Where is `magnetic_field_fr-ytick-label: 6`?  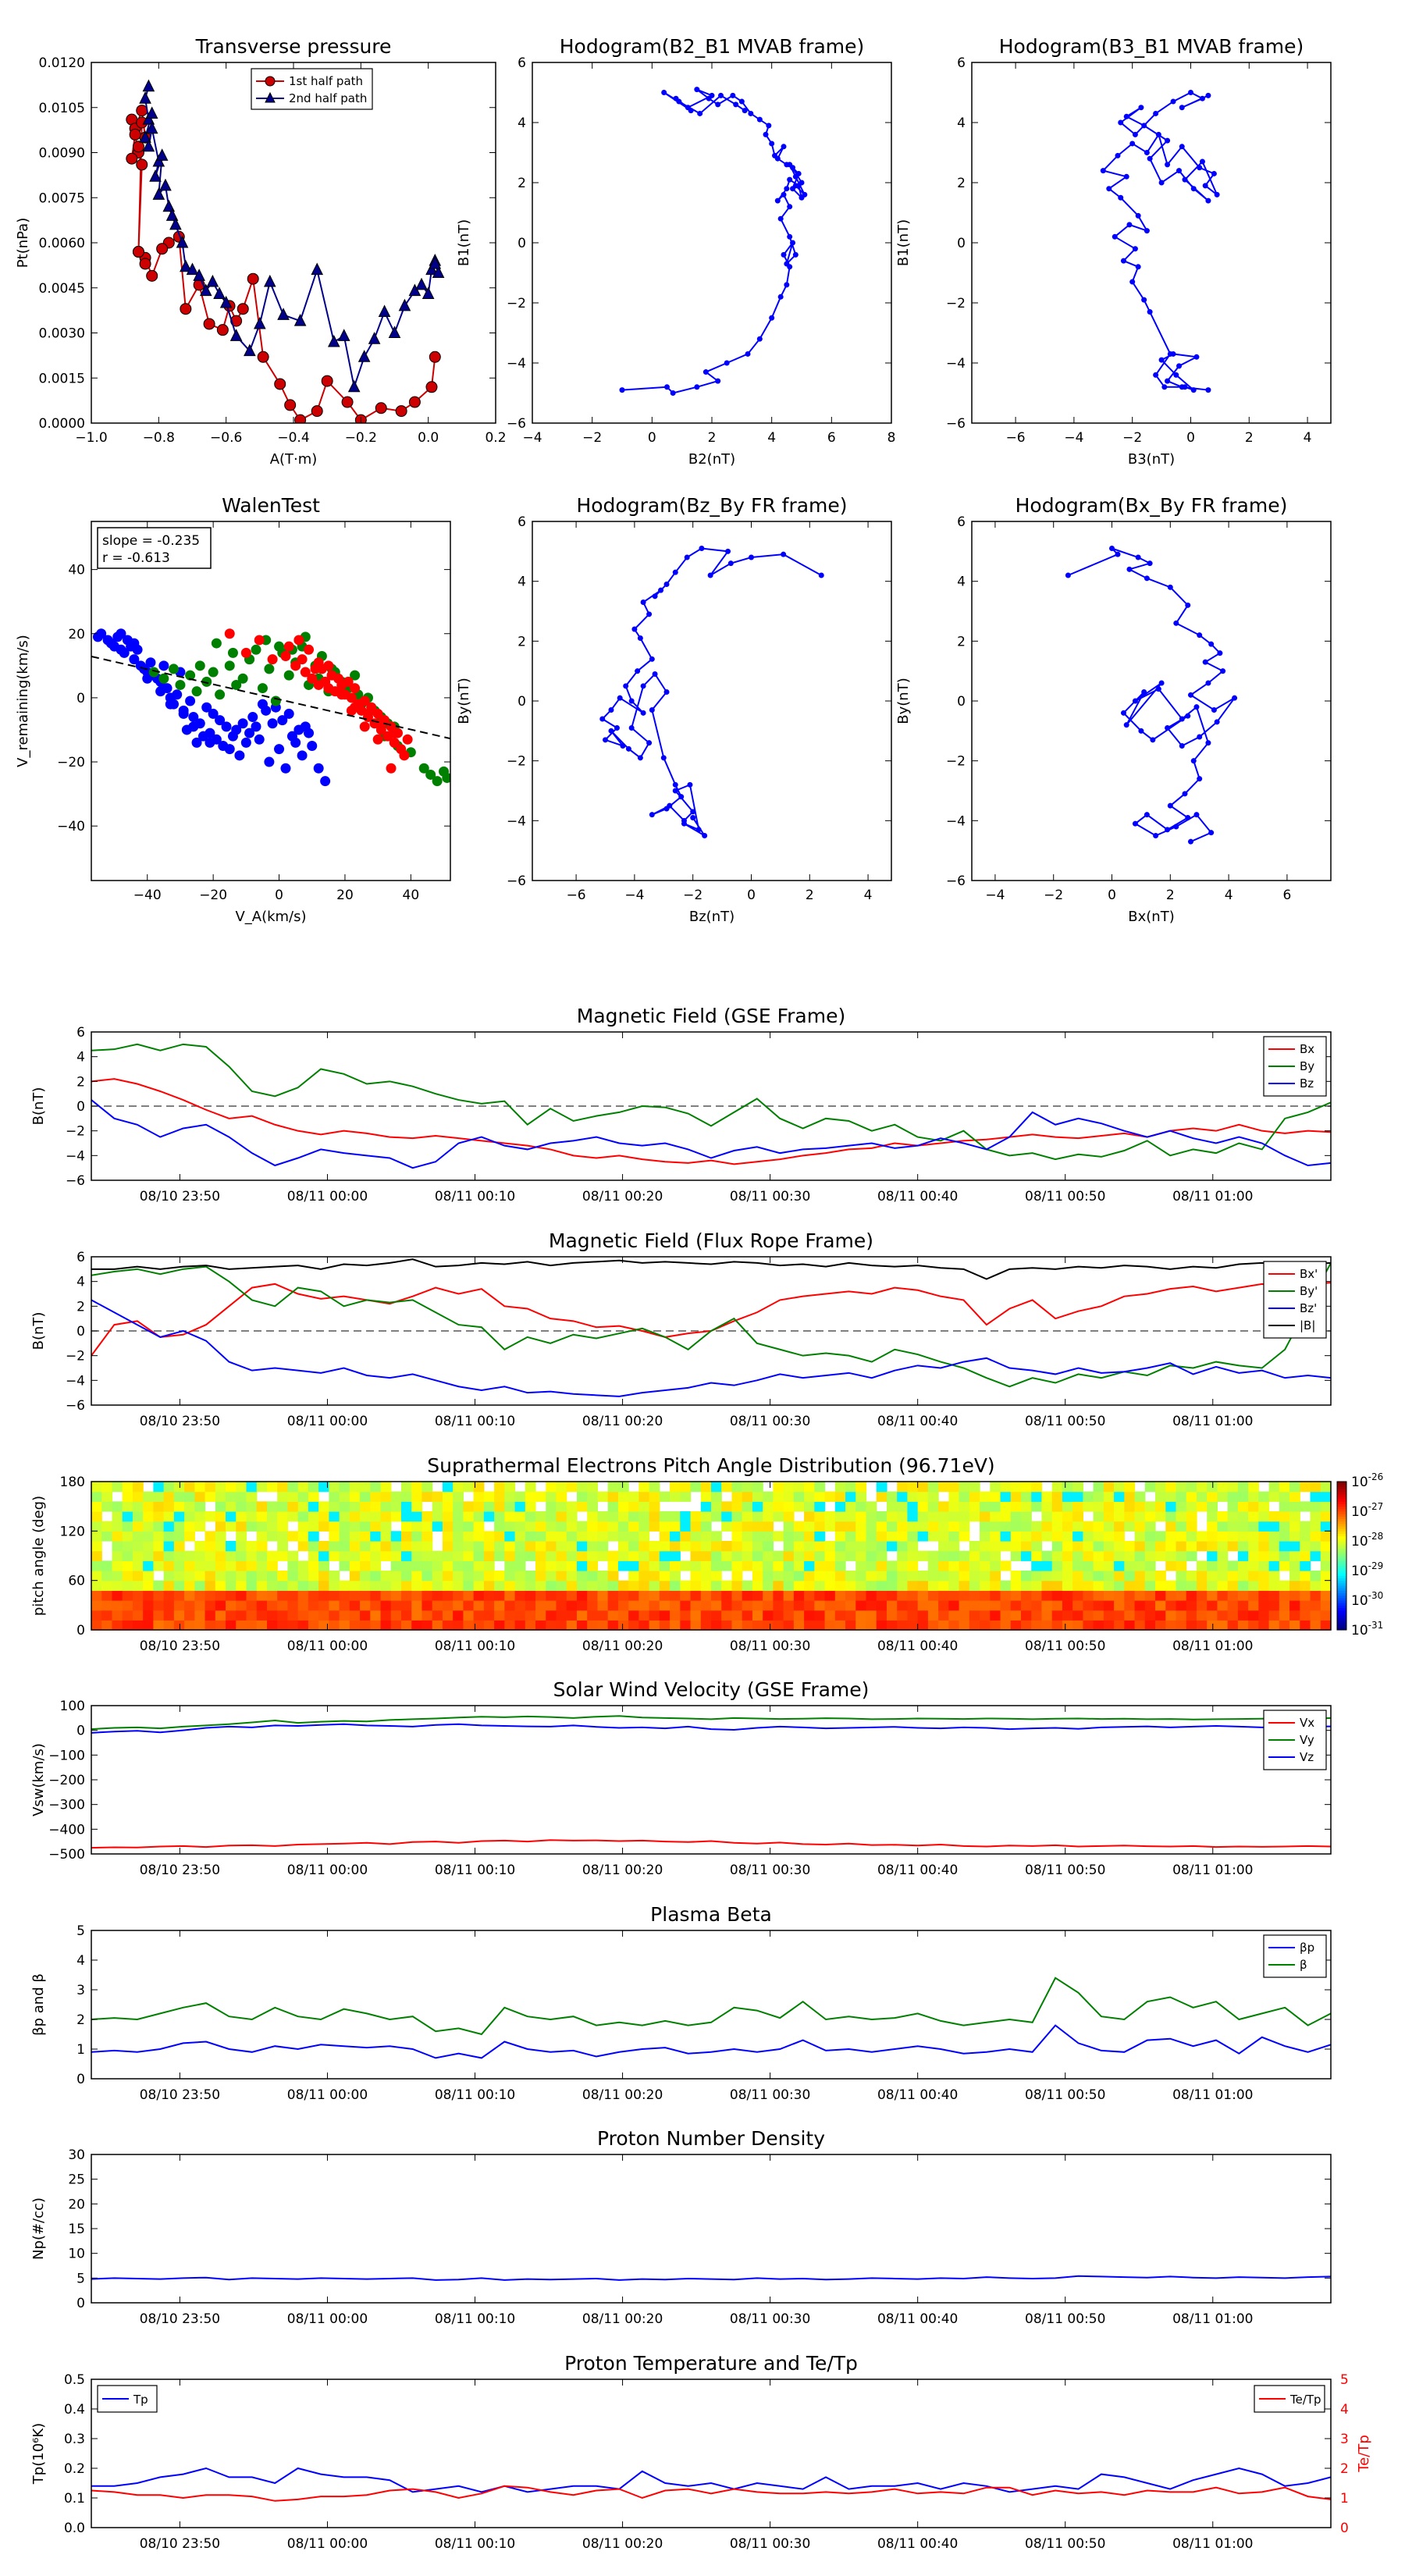 magnetic_field_fr-ytick-label: 6 is located at coordinates (81, 1257).